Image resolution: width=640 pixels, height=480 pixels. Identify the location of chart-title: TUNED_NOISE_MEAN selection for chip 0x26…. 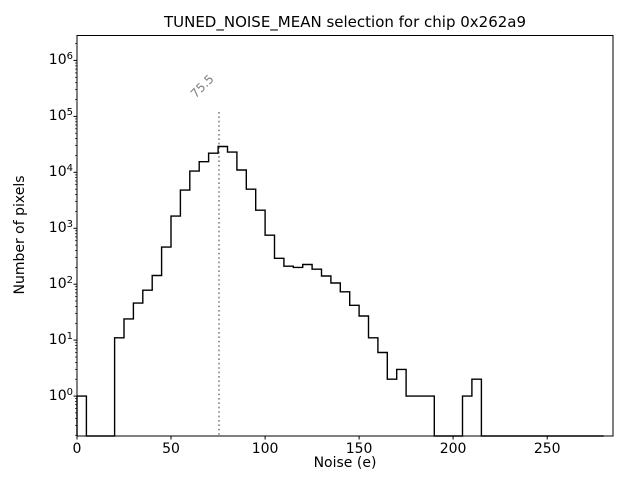
(345, 22).